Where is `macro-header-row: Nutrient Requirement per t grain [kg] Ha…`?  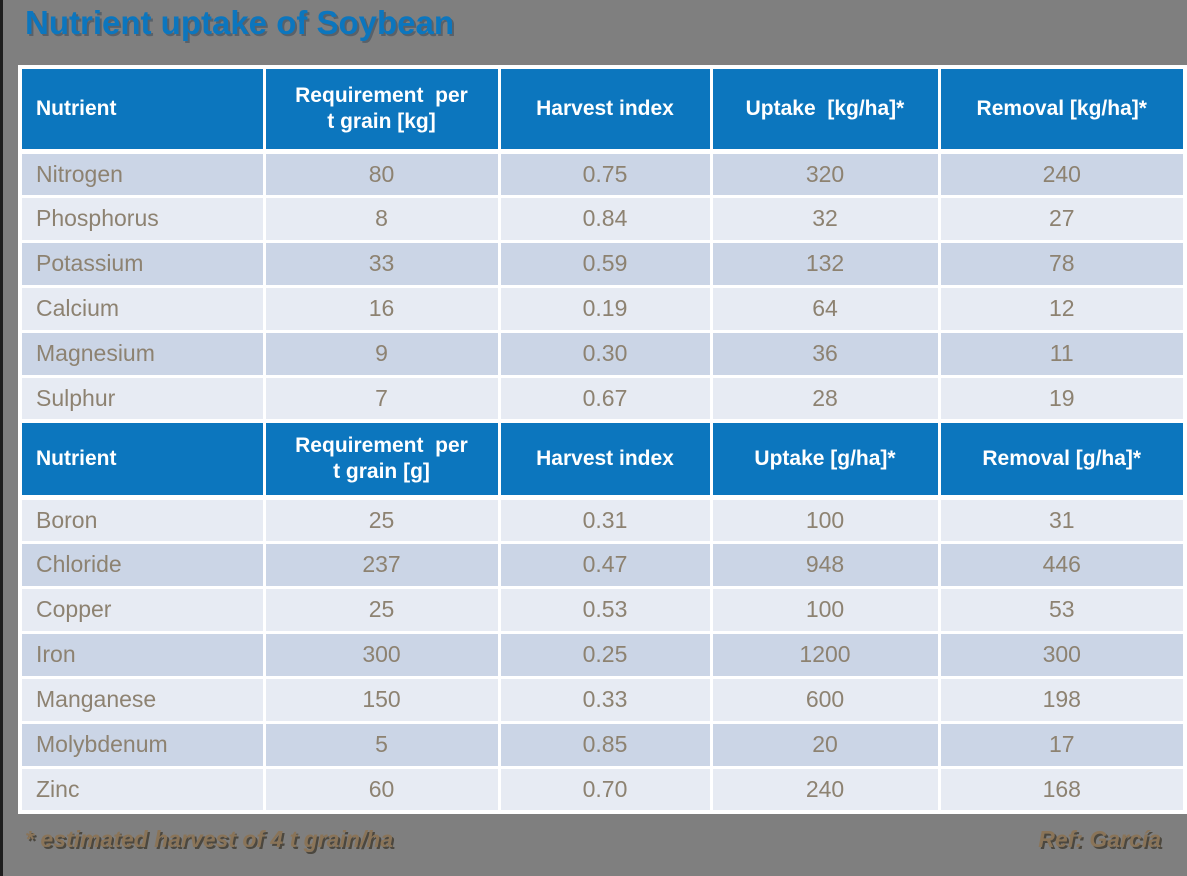 macro-header-row: Nutrient Requirement per t grain [kg] Ha… is located at coordinates (602, 109).